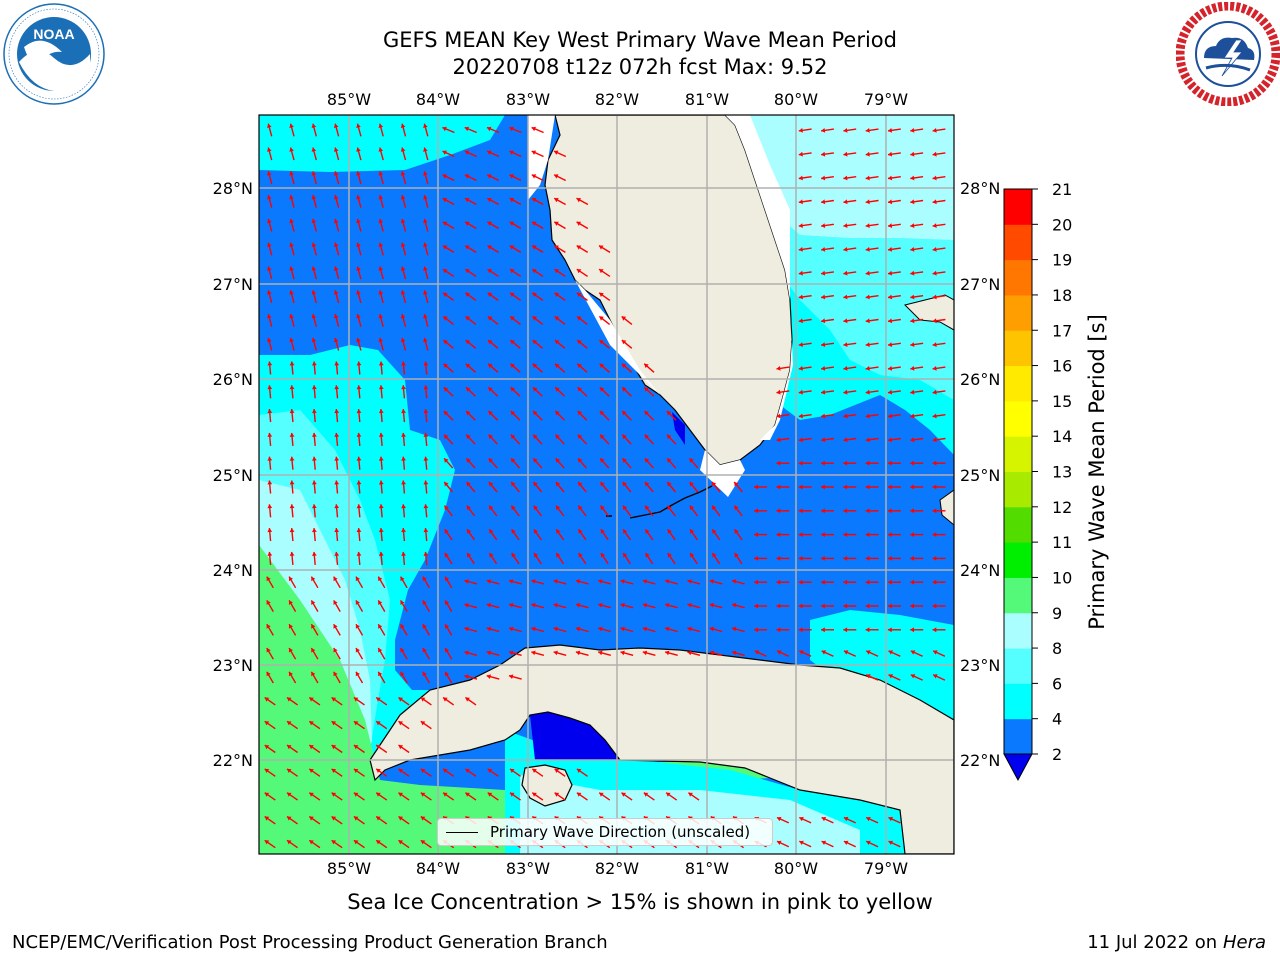  I want to click on lat-label-right: 23°N, so click(980, 665).